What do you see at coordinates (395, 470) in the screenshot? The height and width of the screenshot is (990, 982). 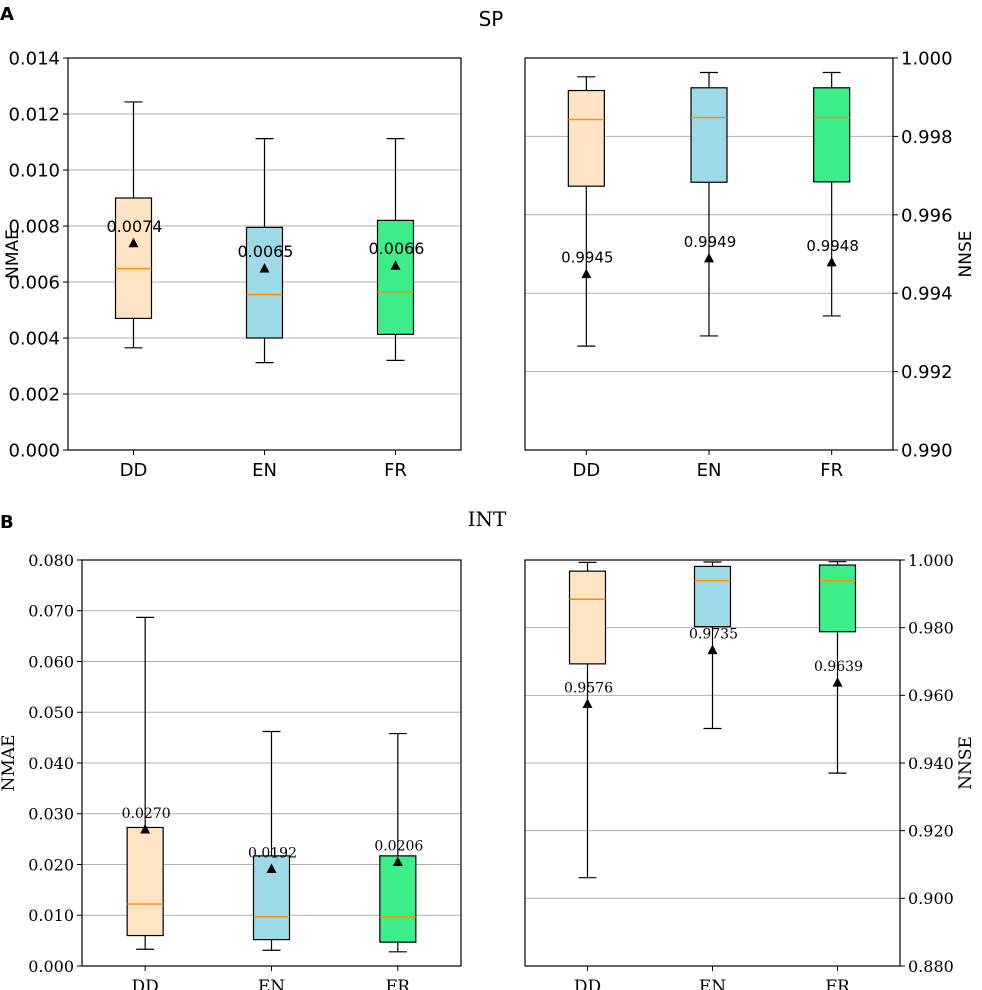 I see `sp-nmae-xtick-label: FR` at bounding box center [395, 470].